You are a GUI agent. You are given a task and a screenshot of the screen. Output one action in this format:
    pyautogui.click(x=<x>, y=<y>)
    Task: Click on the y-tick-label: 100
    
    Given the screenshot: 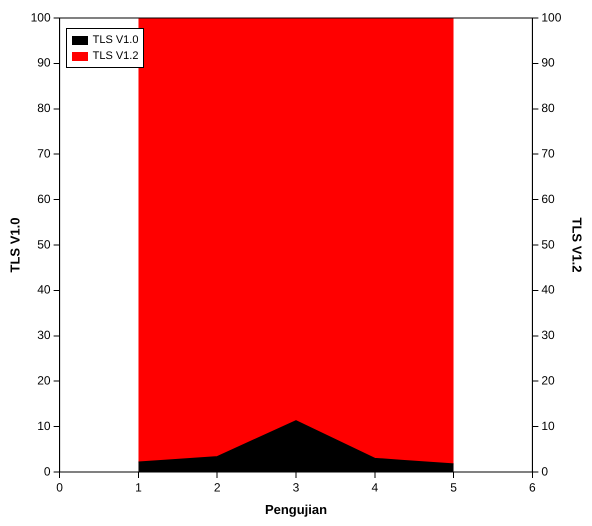 What is the action you would take?
    pyautogui.click(x=40, y=17)
    